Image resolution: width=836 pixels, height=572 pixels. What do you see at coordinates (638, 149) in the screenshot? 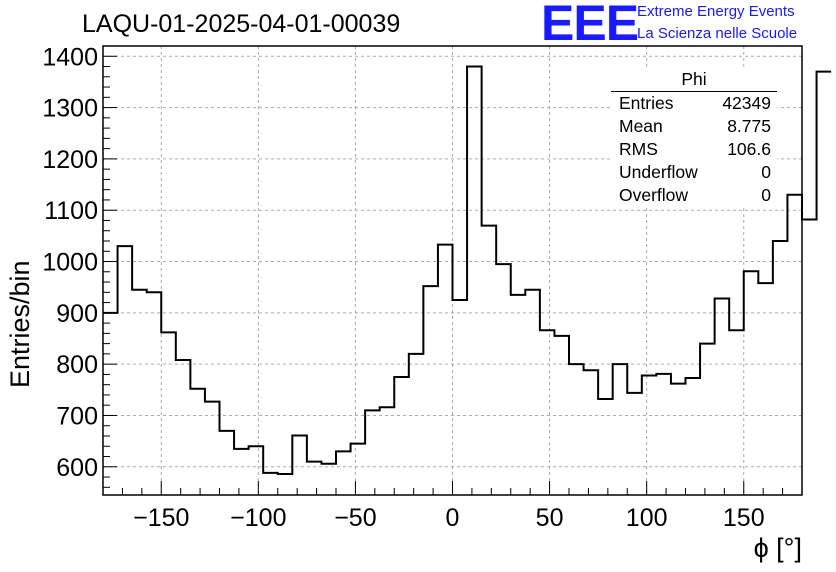
I see `stats-label: RMS` at bounding box center [638, 149].